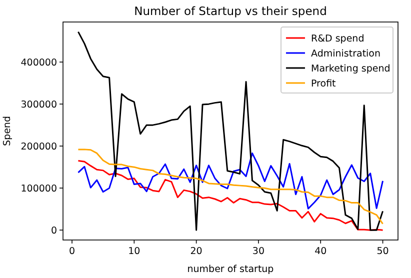  Describe the element at coordinates (53, 231) in the screenshot. I see `y-tick-label: 0` at that location.